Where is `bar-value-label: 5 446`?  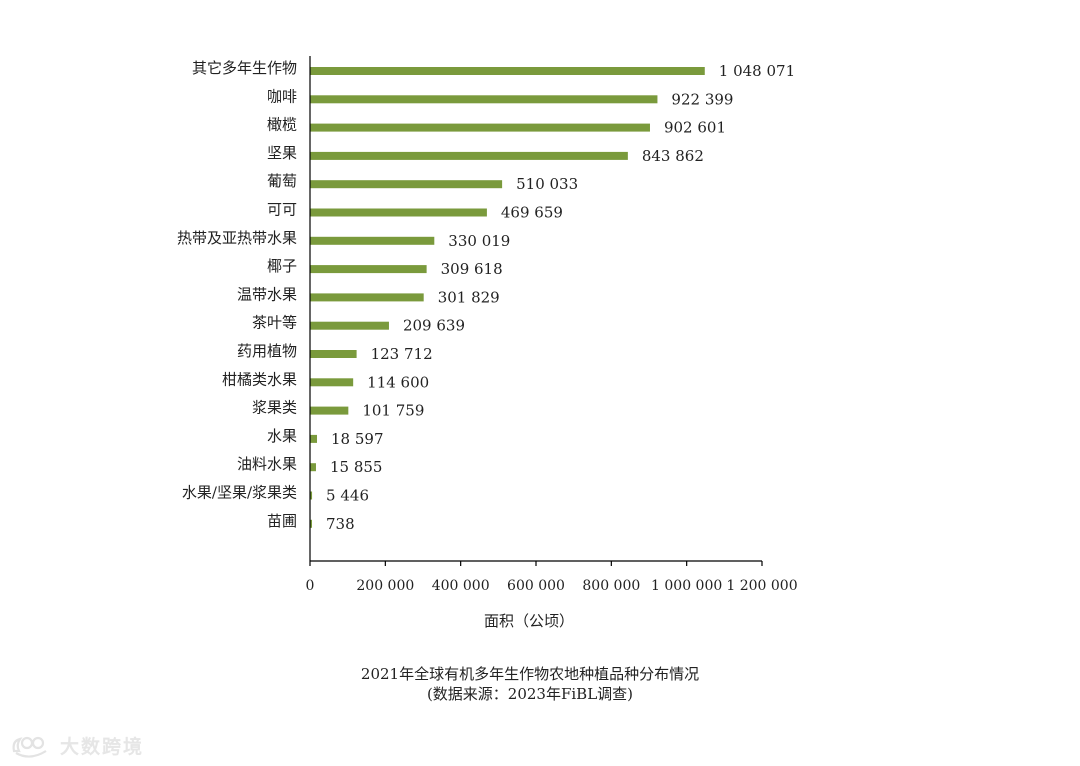 bar-value-label: 5 446 is located at coordinates (347, 496).